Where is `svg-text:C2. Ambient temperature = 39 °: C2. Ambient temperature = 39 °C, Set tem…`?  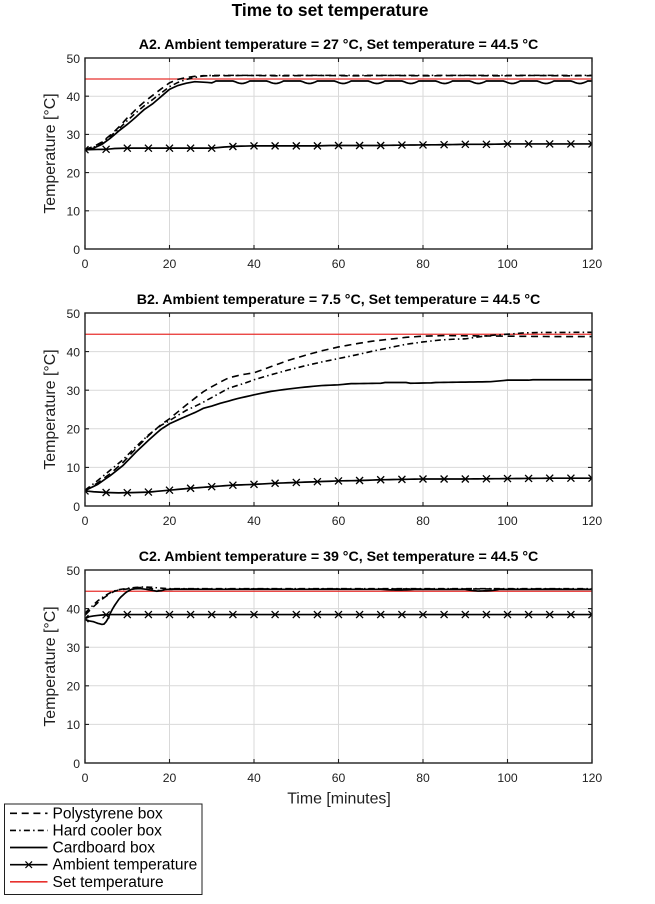 svg-text:C2. Ambient temperature = 39 °: C2. Ambient temperature = 39 °C, Set tem… is located at coordinates (339, 557).